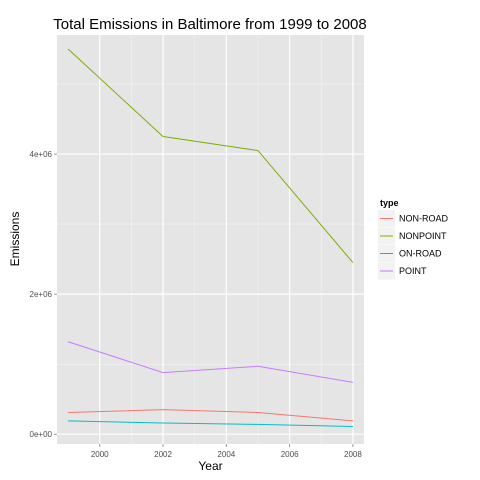 The image size is (480, 480). I want to click on x-tick-label: 2006, so click(290, 454).